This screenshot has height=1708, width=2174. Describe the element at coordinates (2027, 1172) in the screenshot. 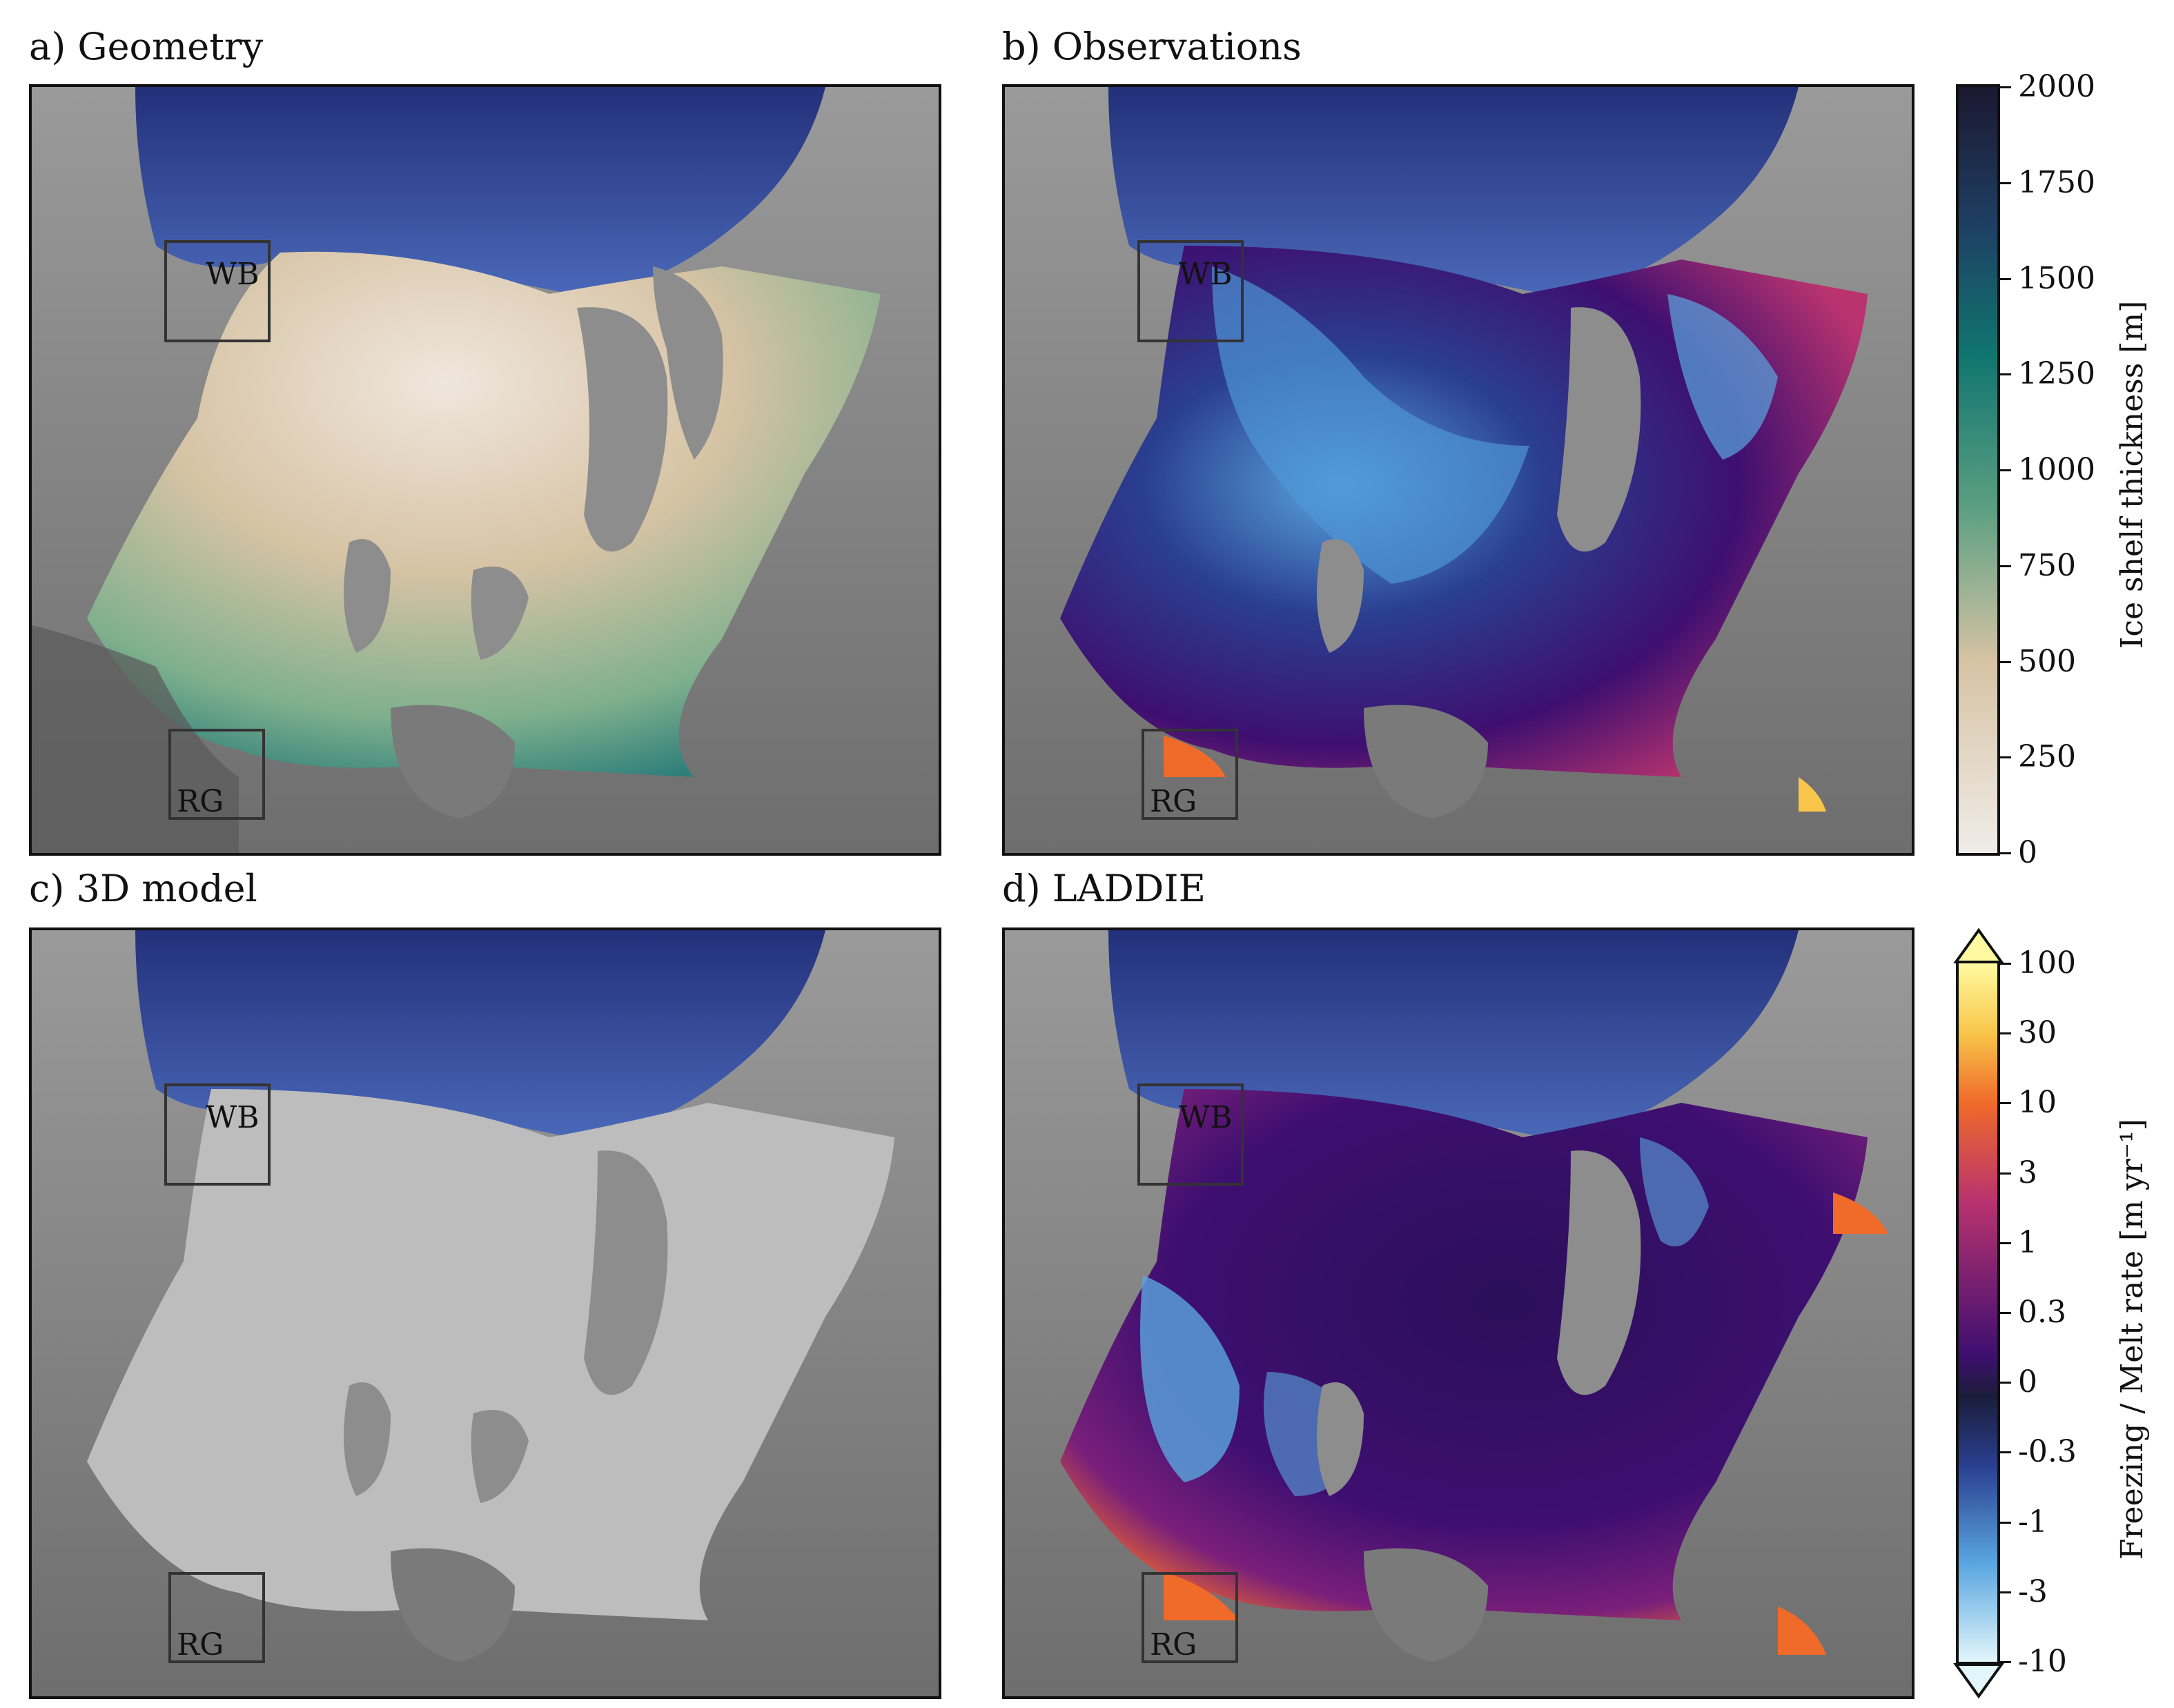

I see `melt-tick-label: 3` at that location.